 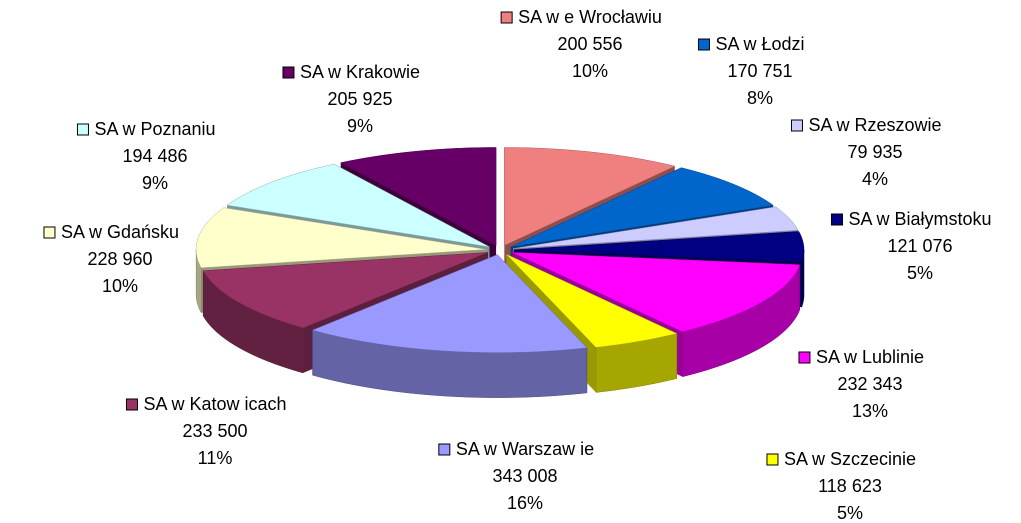 I want to click on label-name: SA w Rzeszowie, so click(x=874, y=125).